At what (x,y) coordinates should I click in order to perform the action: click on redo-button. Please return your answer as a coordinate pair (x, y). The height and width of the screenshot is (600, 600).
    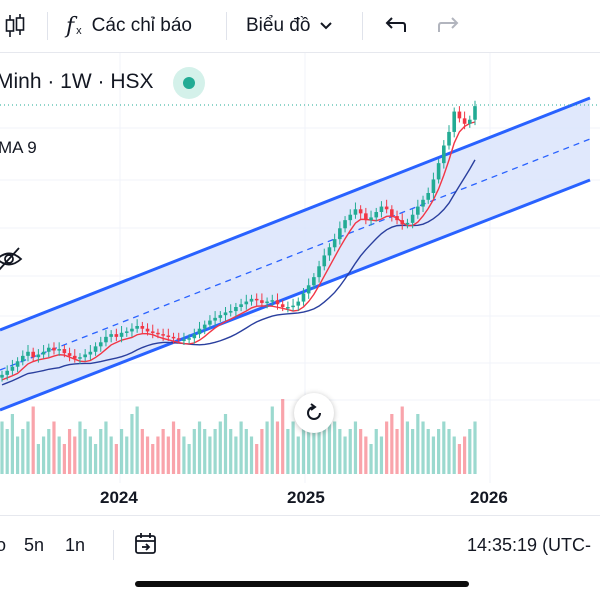
    Looking at the image, I should click on (449, 26).